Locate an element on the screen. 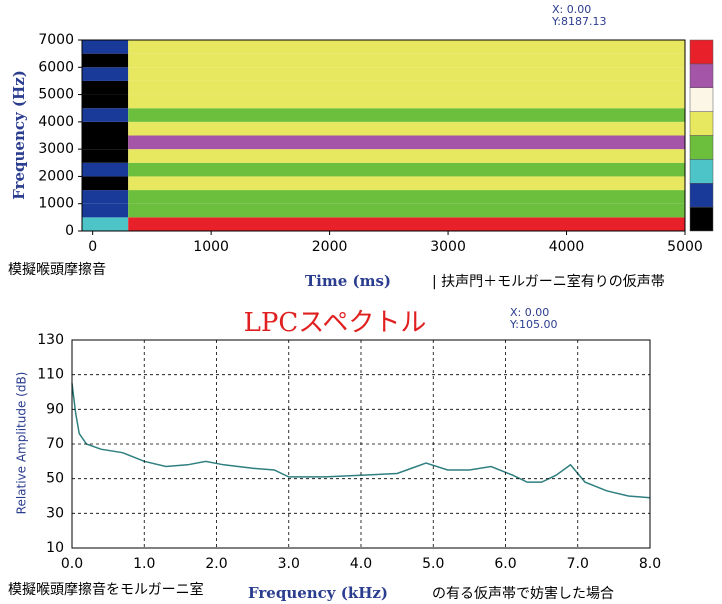 The height and width of the screenshot is (604, 722). y-tick-label: 6000 is located at coordinates (56, 67).